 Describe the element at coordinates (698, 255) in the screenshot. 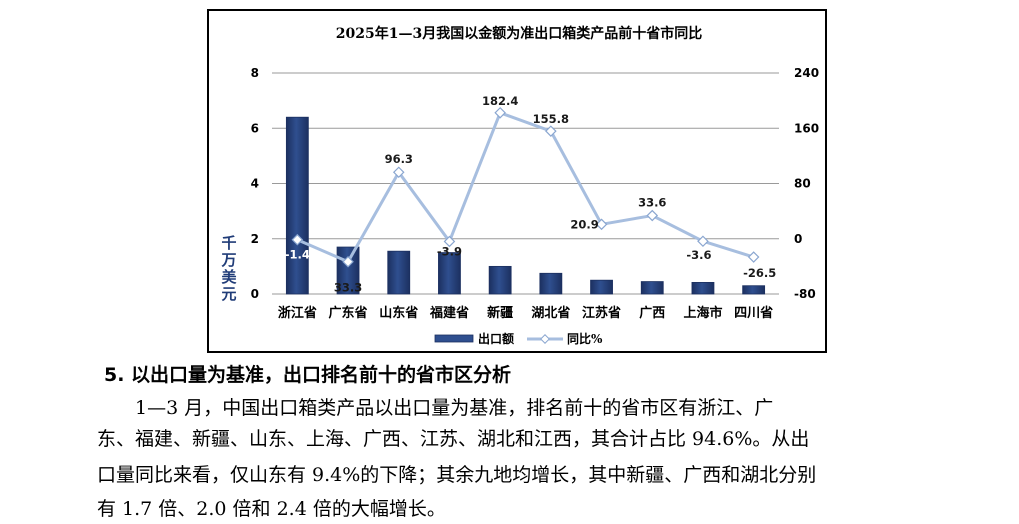

I see `yoy-data-label: -3.6` at that location.